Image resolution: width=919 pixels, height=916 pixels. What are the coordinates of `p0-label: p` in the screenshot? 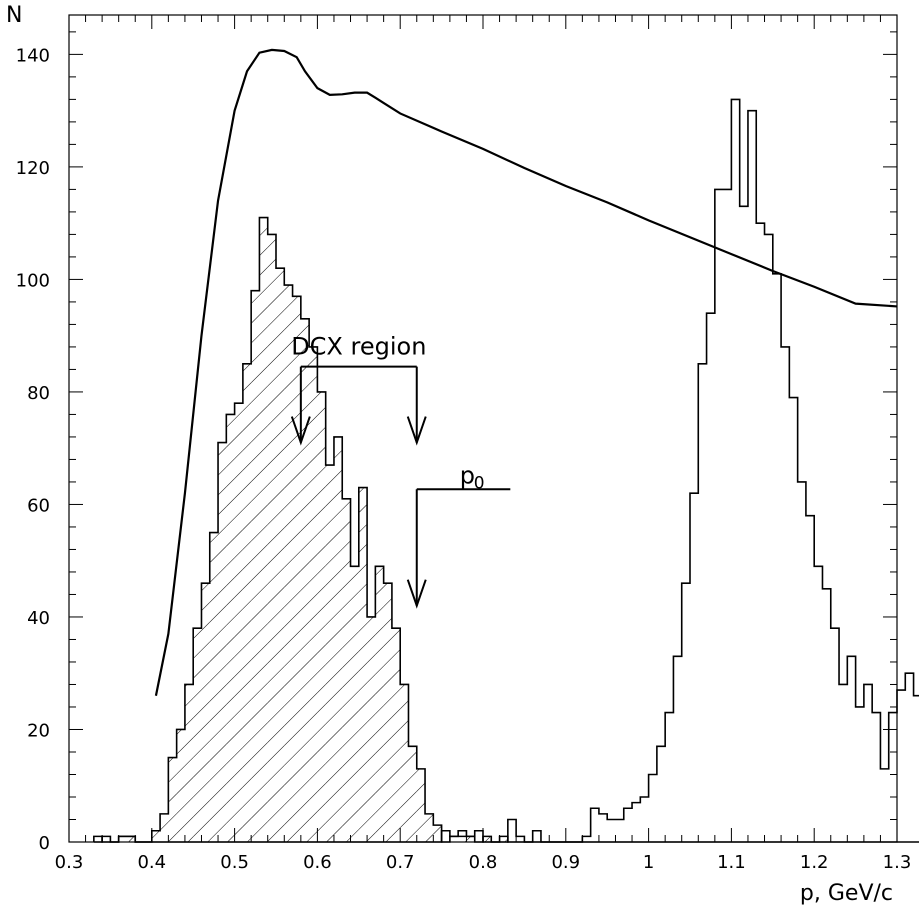 It's located at (467, 475).